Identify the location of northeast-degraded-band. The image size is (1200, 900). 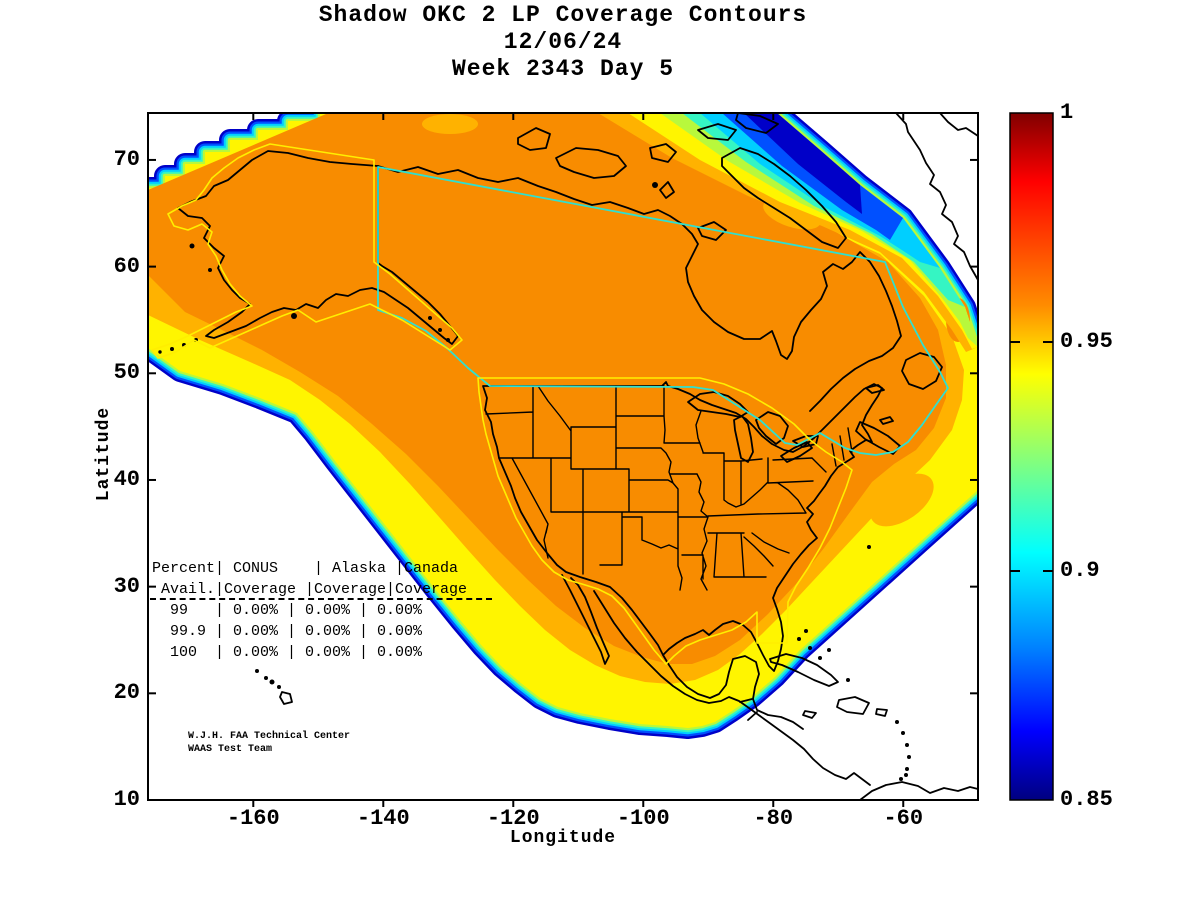
(788, 232).